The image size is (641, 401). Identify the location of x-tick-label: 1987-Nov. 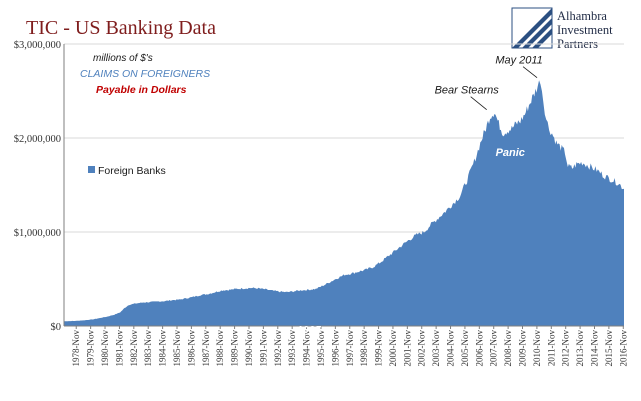
(206, 348).